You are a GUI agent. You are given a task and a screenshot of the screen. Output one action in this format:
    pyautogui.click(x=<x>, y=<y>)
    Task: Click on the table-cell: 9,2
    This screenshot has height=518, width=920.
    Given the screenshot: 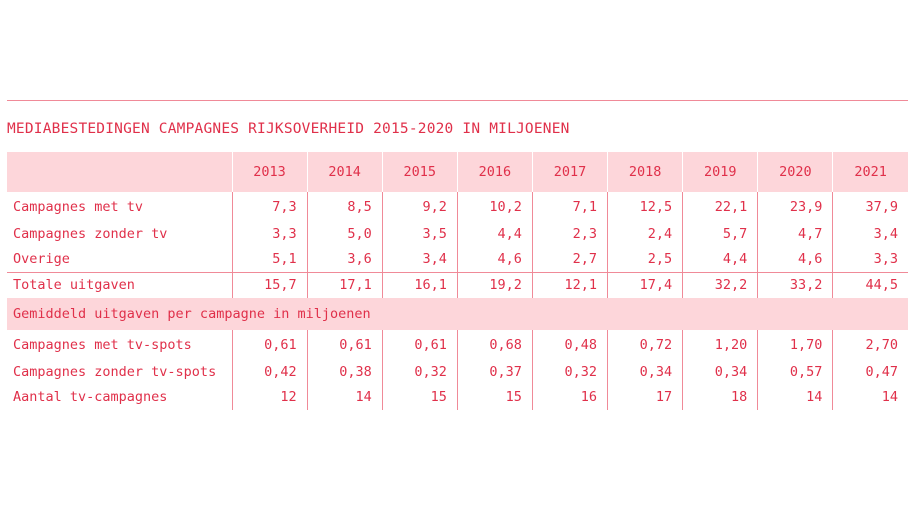 What is the action you would take?
    pyautogui.click(x=419, y=207)
    